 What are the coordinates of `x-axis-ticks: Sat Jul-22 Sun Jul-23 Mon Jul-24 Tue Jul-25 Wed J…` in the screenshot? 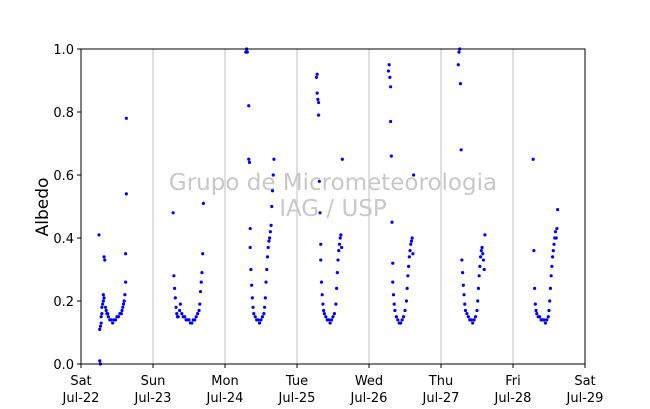 It's located at (332, 385).